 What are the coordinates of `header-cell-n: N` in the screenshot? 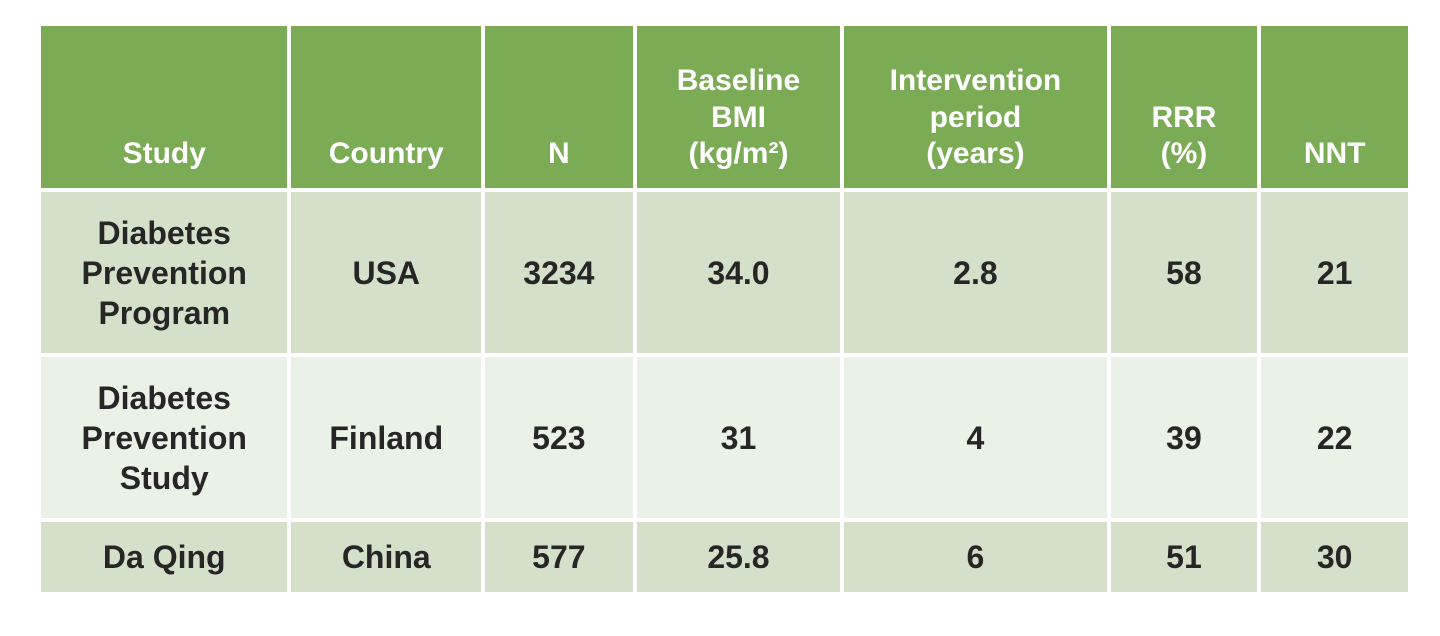 It's located at (559, 107).